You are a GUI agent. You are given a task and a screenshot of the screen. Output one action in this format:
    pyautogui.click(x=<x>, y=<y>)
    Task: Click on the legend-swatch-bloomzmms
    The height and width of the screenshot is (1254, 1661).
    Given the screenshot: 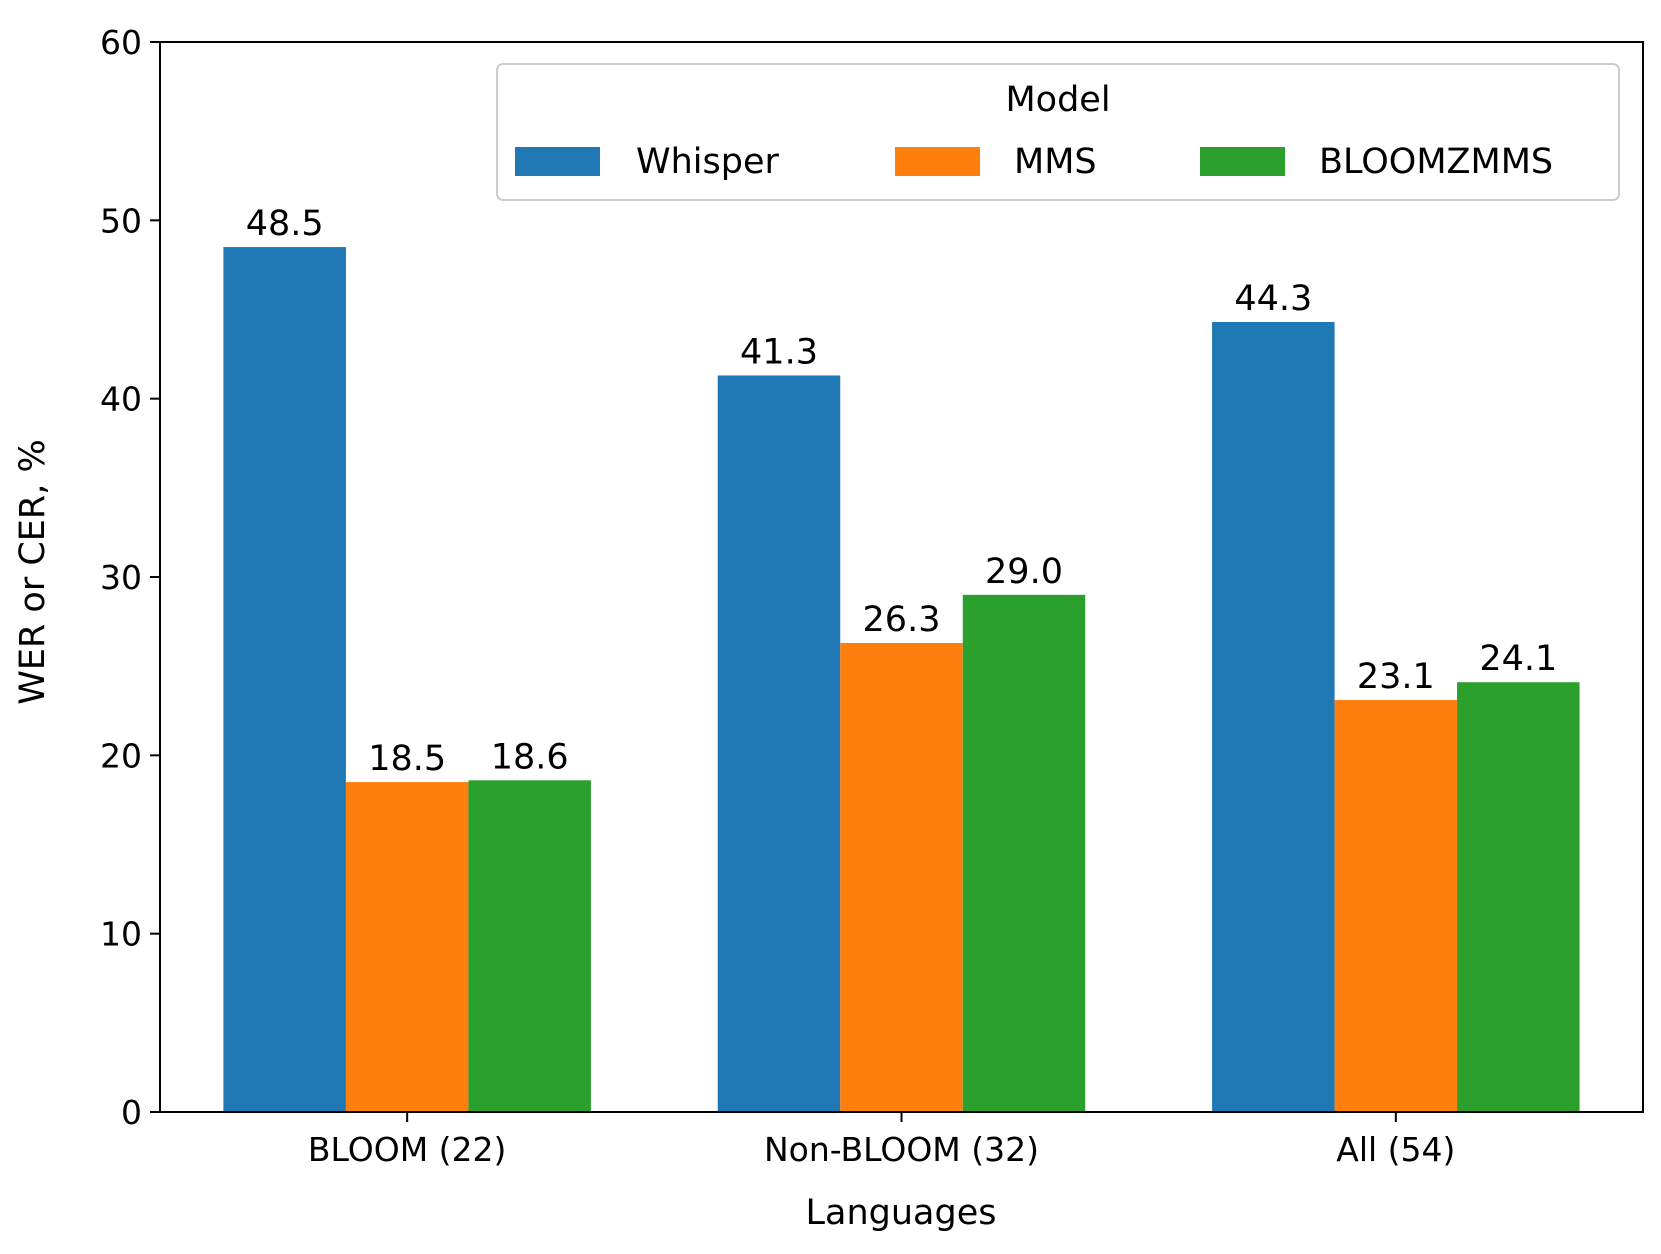 What is the action you would take?
    pyautogui.click(x=1242, y=161)
    